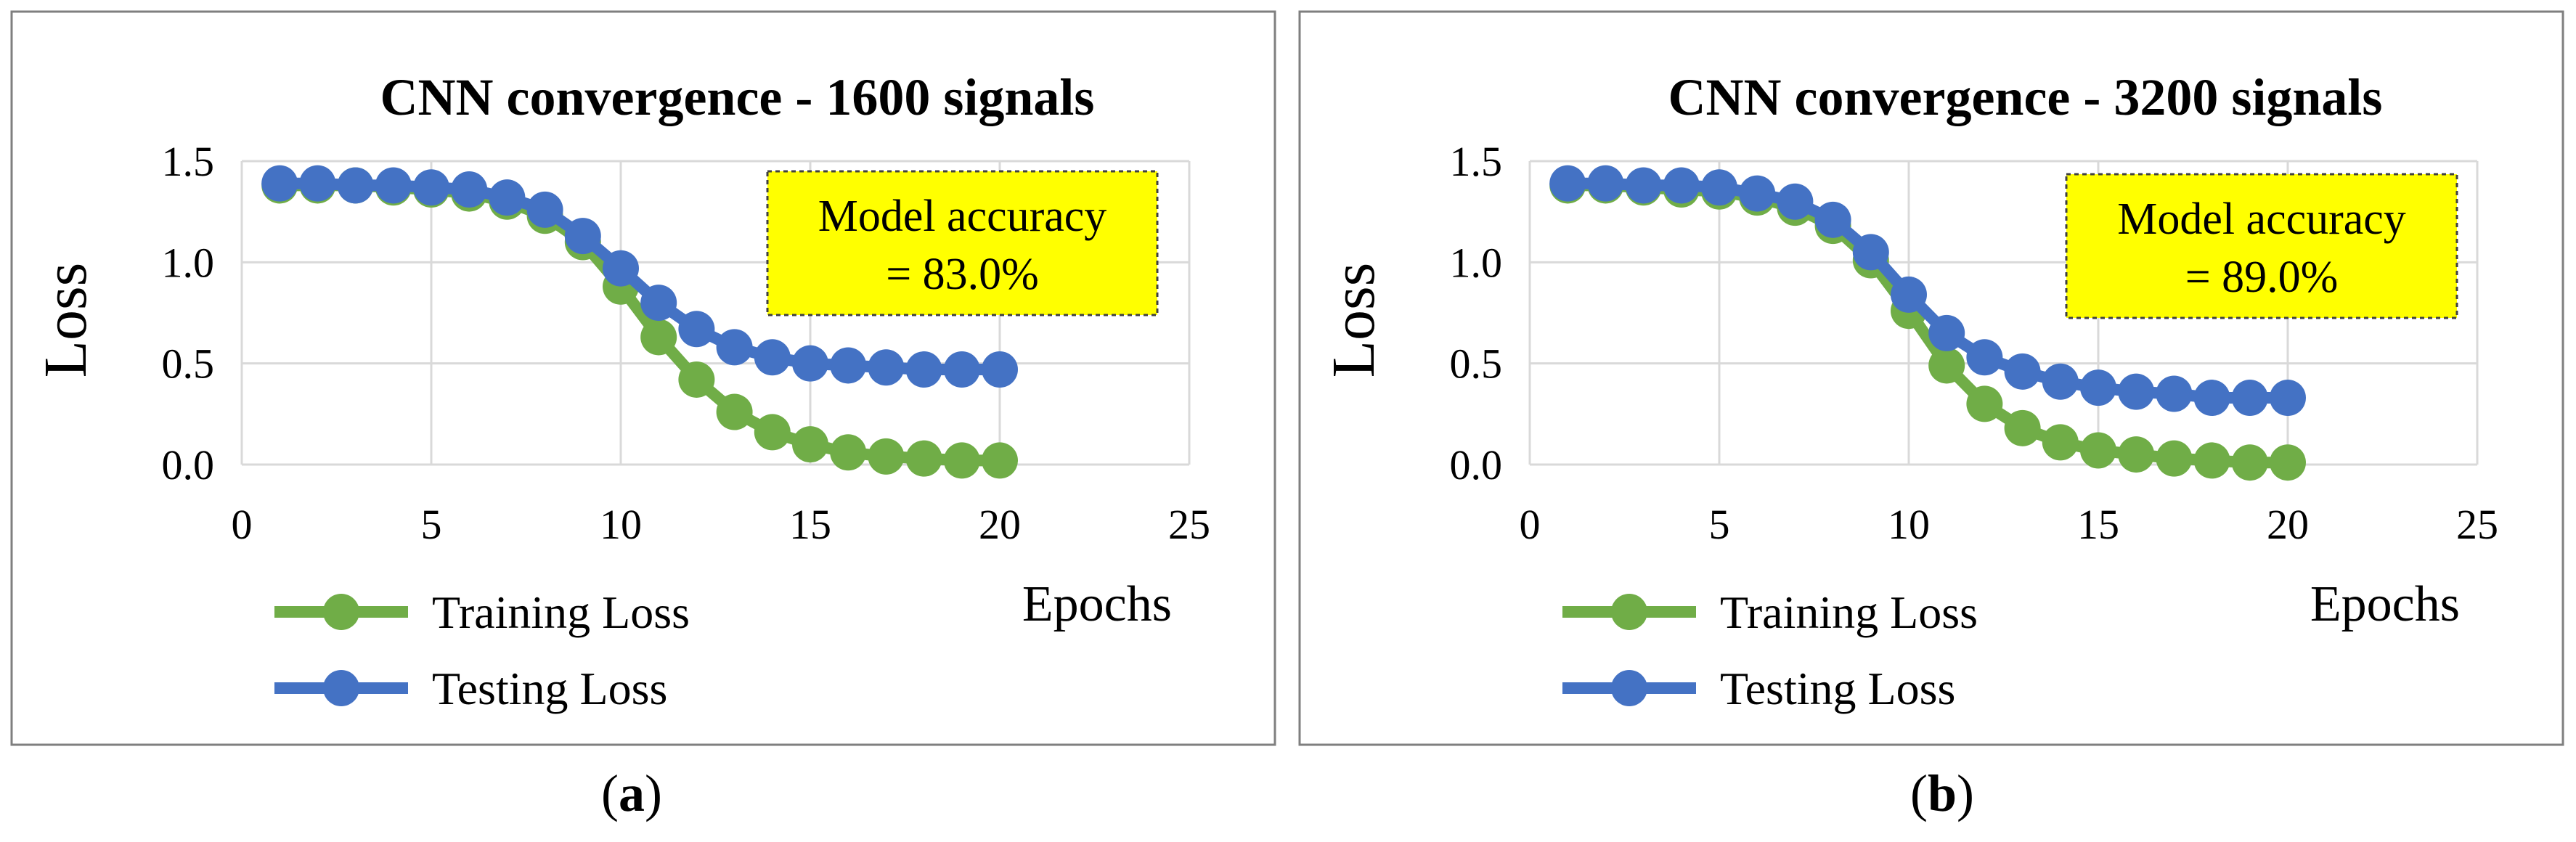 The height and width of the screenshot is (842, 2576). What do you see at coordinates (1097, 604) in the screenshot?
I see `x-axis-label: Epochs` at bounding box center [1097, 604].